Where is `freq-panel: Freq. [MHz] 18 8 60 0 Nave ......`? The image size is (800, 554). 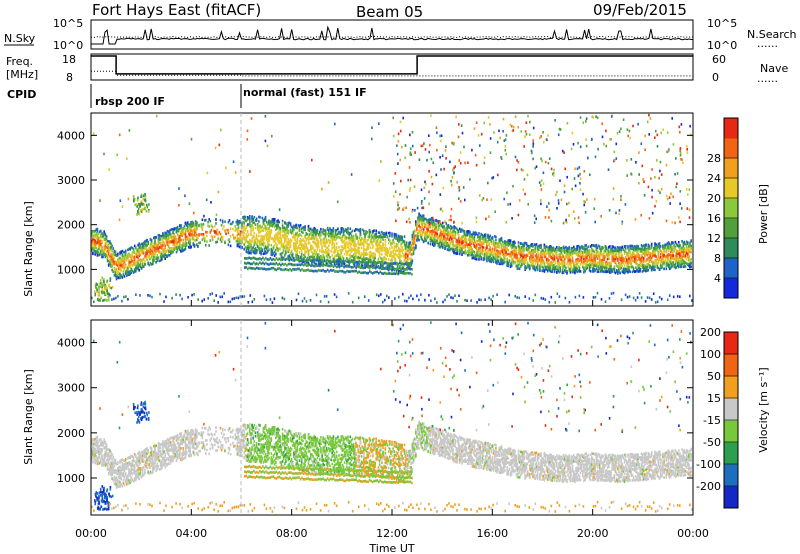
freq-panel: Freq. [MHz] 18 8 60 0 Nave ...... is located at coordinates (397, 69).